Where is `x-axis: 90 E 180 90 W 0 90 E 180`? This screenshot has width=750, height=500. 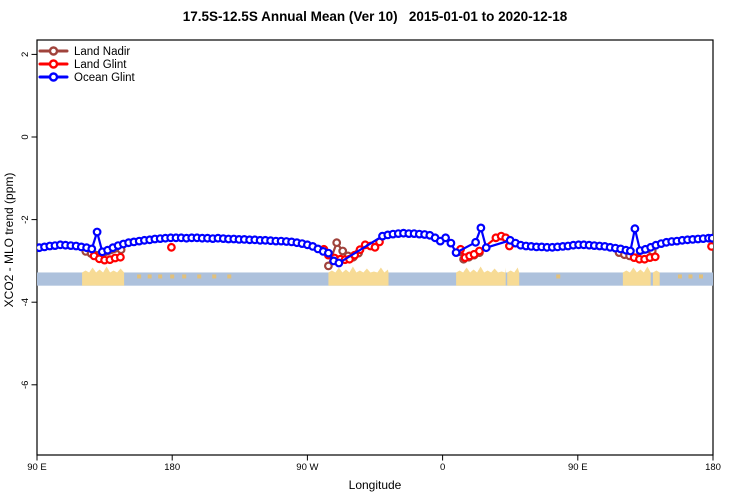 x-axis: 90 E 180 90 W 0 90 E 180 is located at coordinates (374, 464).